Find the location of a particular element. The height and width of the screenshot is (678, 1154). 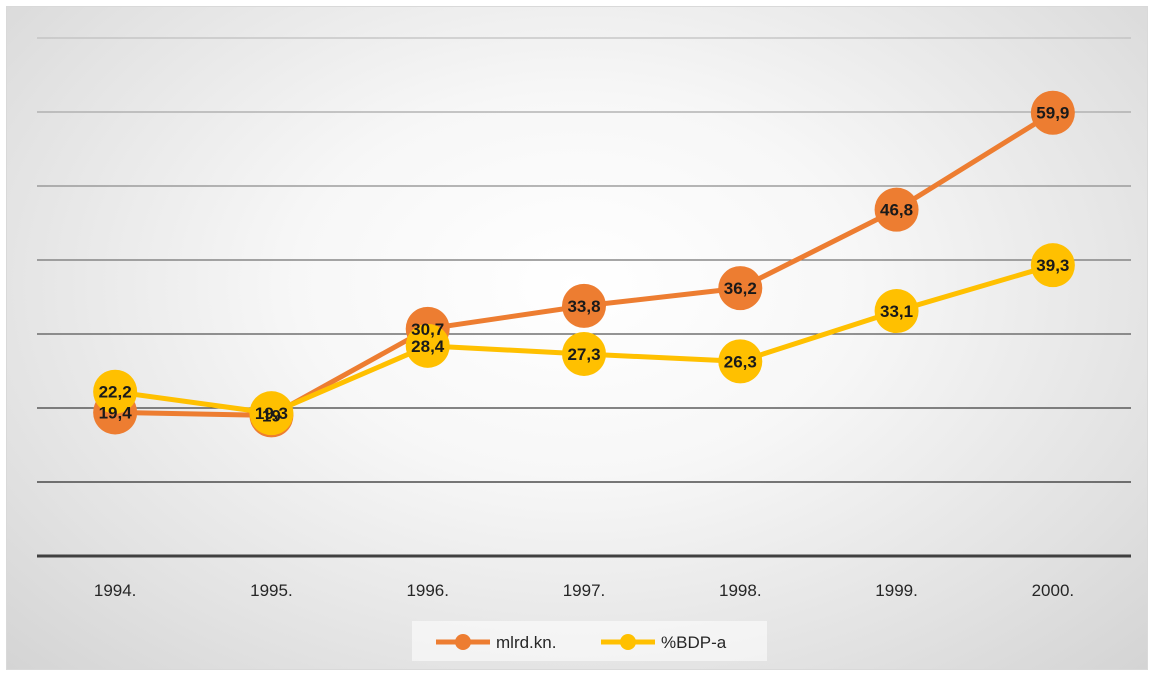

legend-item: mlrd.kn. is located at coordinates (496, 642).